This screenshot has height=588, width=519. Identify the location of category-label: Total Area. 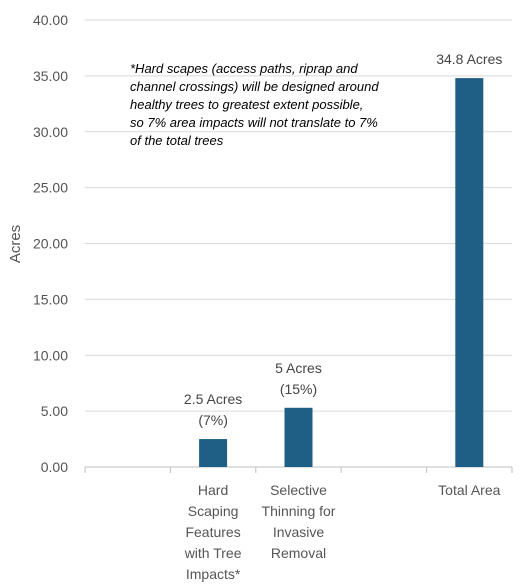
(469, 490).